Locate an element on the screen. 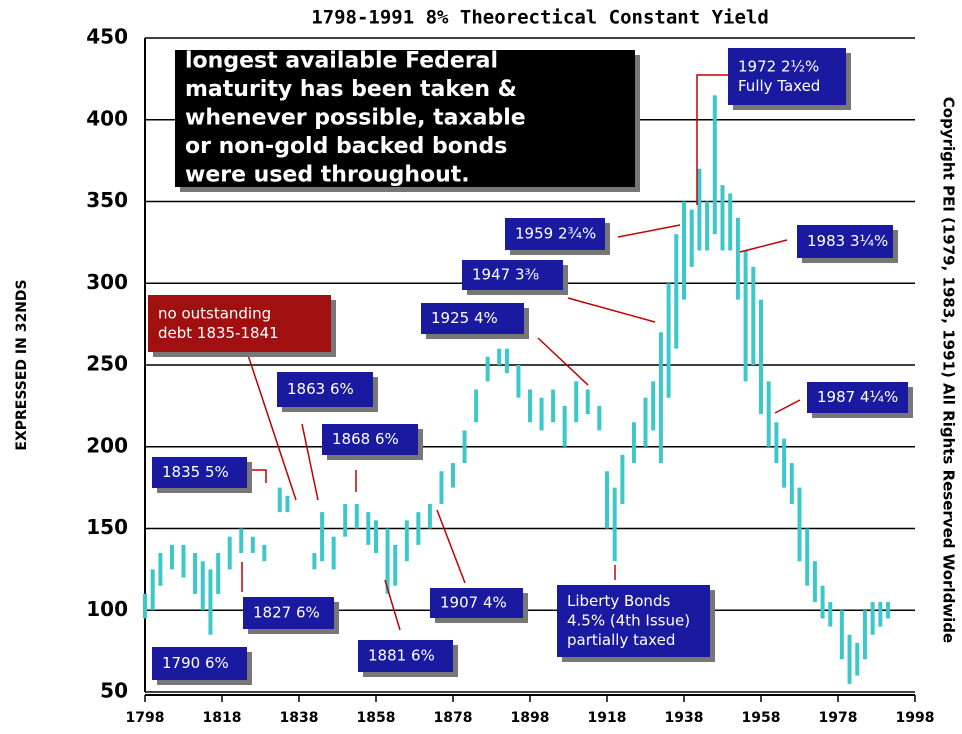 The height and width of the screenshot is (734, 962). x-tick-label: 1918 is located at coordinates (607, 718).